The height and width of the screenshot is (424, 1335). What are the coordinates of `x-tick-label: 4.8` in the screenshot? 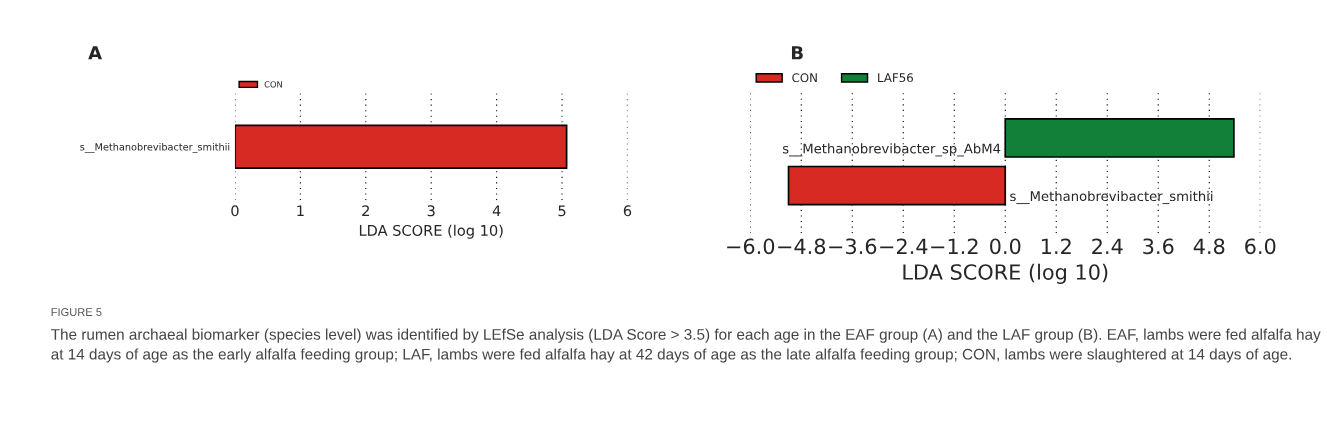 It's located at (1209, 246).